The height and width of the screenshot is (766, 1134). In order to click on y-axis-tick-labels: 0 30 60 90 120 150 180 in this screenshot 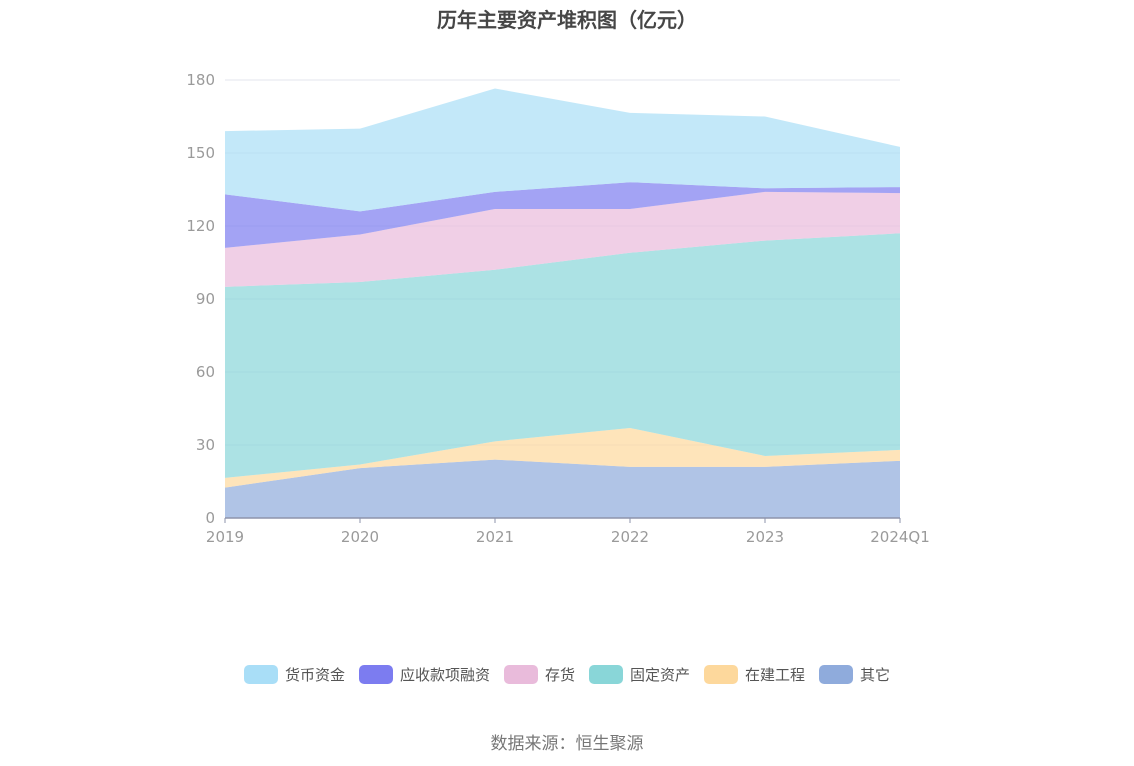, I will do `click(200, 299)`.